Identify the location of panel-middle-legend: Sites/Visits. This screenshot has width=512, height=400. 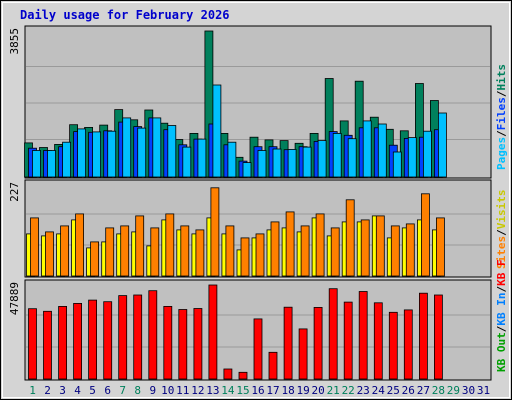
(501, 230).